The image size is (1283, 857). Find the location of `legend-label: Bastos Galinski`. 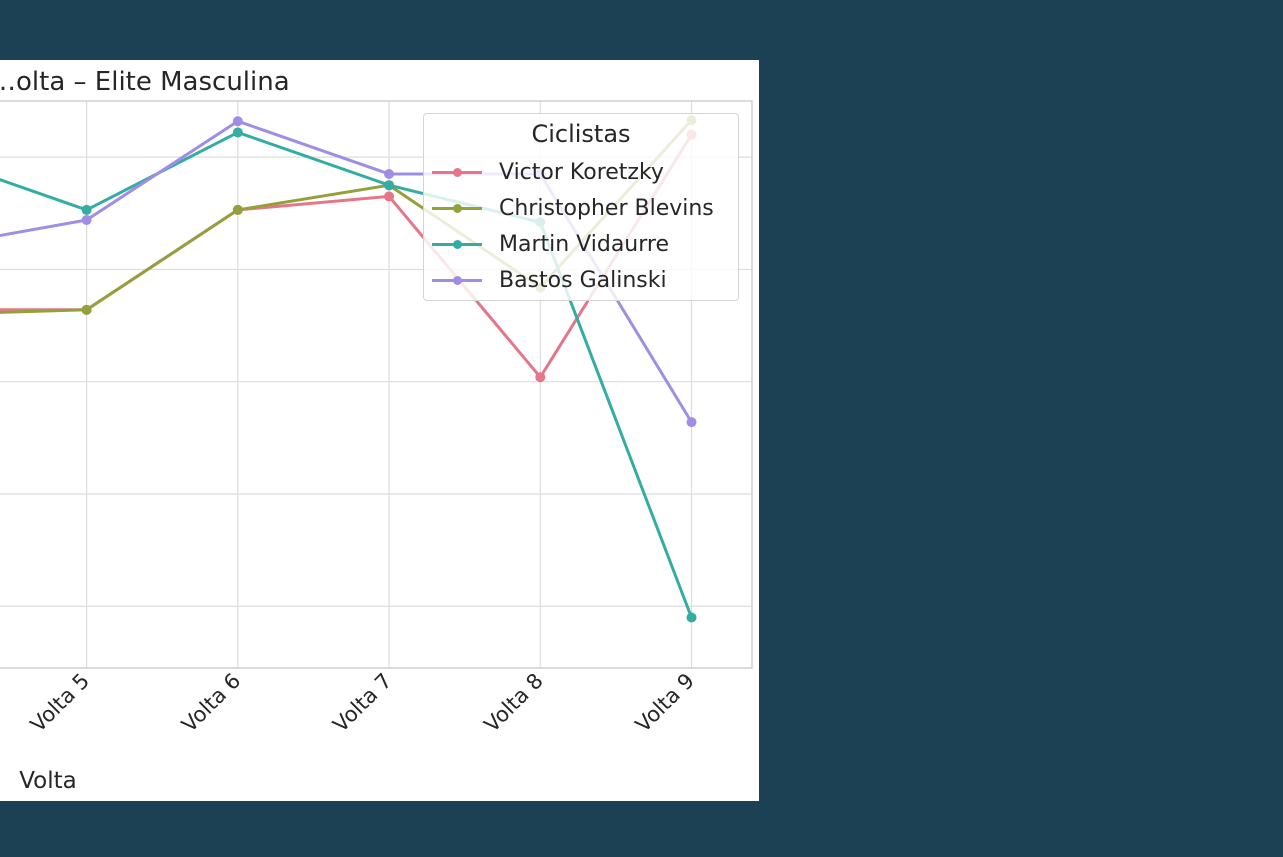

legend-label: Bastos Galinski is located at coordinates (583, 280).